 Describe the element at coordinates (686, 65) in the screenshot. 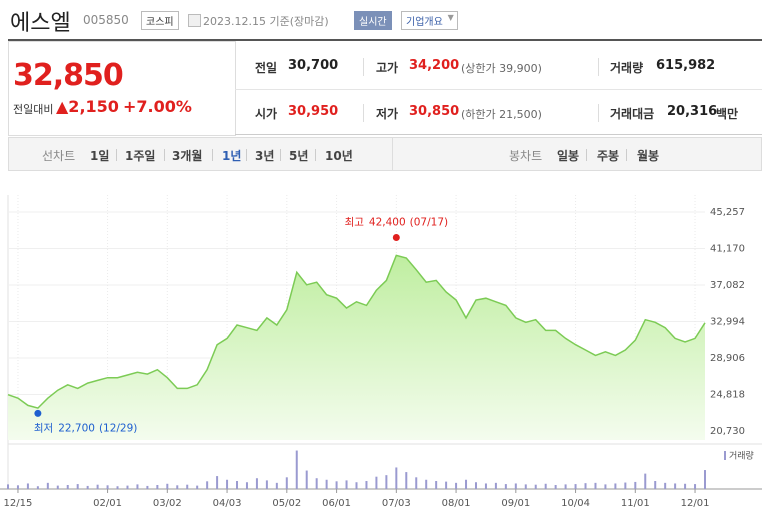

I see `stat-value: 615,982` at that location.